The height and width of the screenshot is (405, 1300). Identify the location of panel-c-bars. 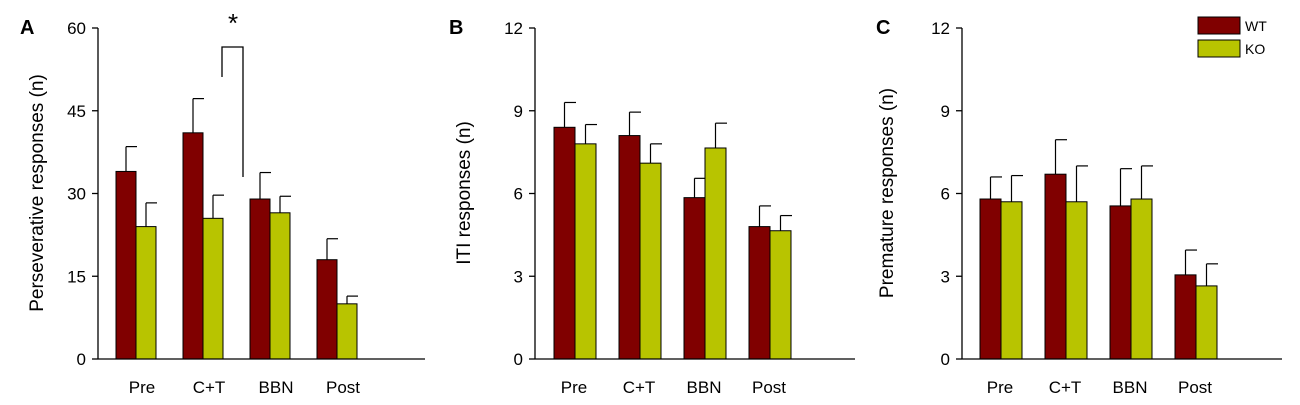
(1098, 249).